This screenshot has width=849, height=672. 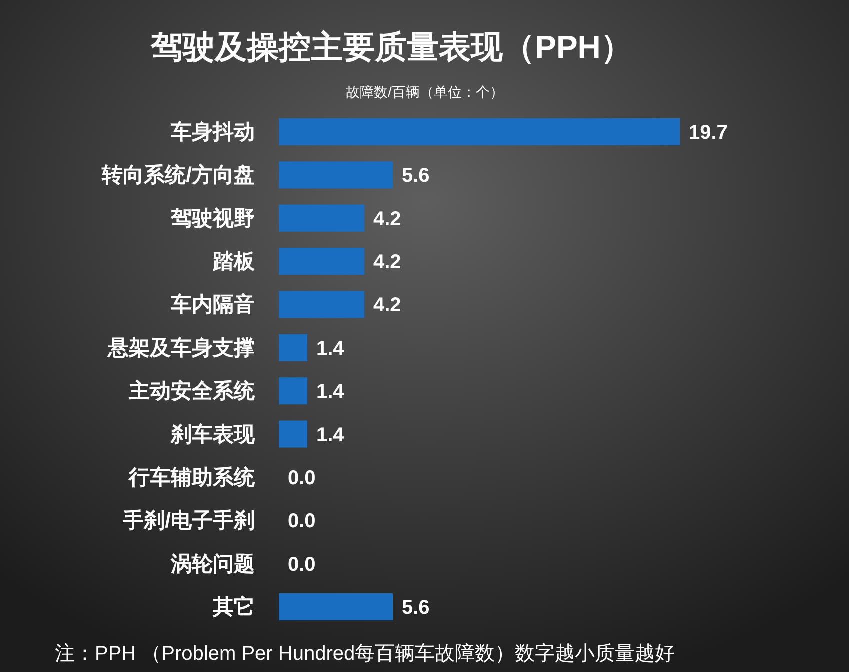 What do you see at coordinates (181, 348) in the screenshot?
I see `y-tick-label: 悬架及车身支撑` at bounding box center [181, 348].